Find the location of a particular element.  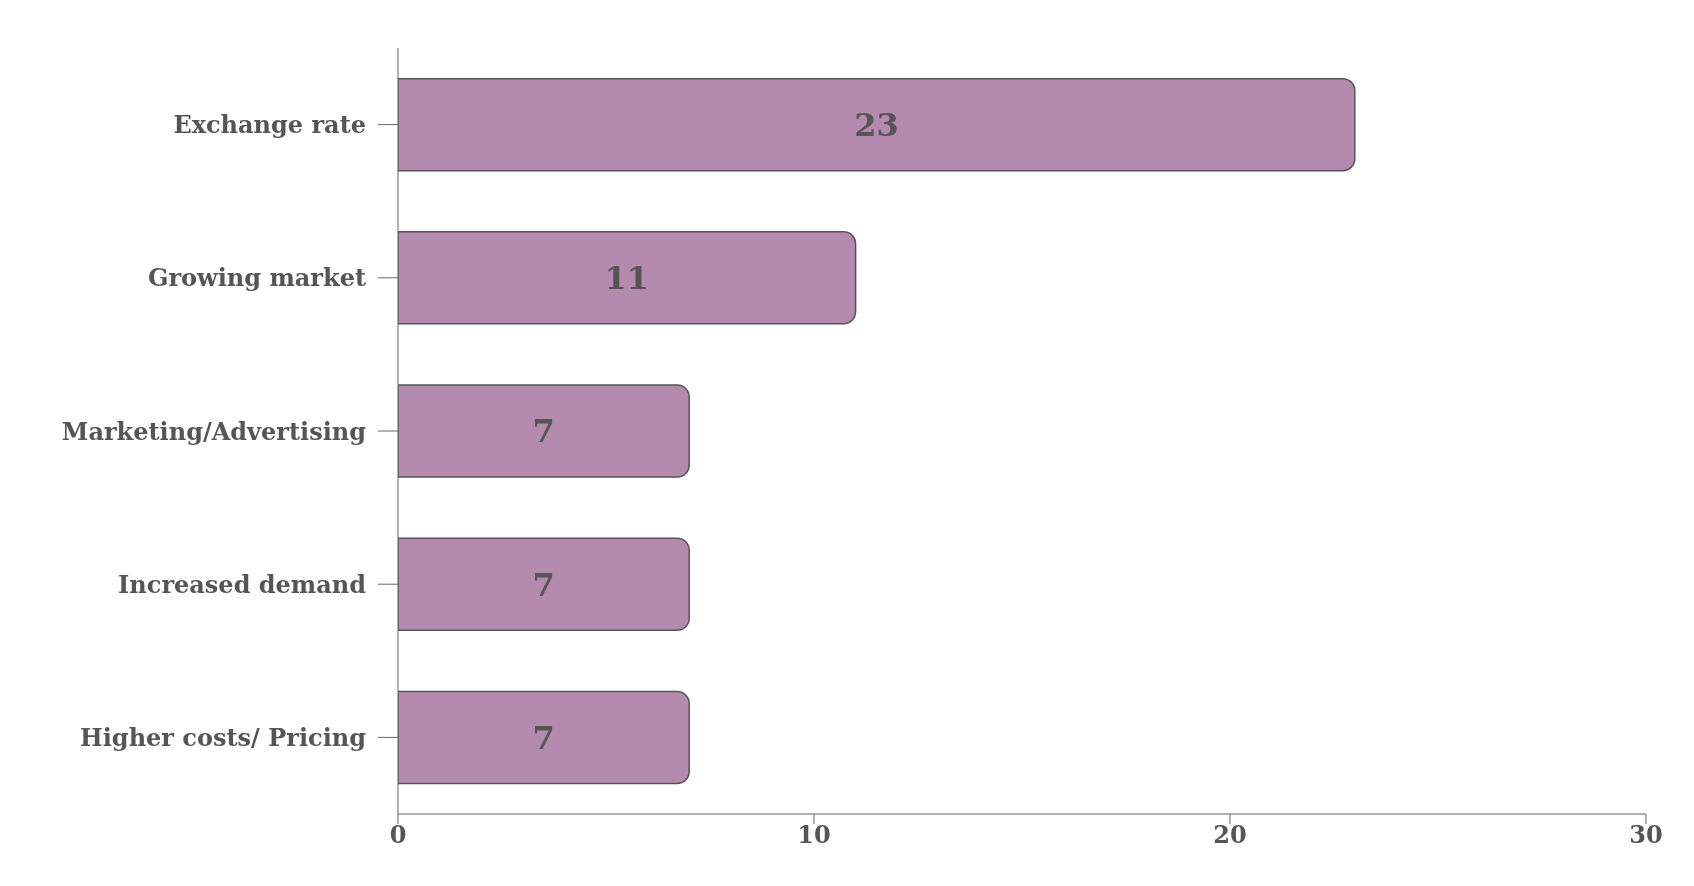

y-tick-label: Growing market is located at coordinates (256, 278).